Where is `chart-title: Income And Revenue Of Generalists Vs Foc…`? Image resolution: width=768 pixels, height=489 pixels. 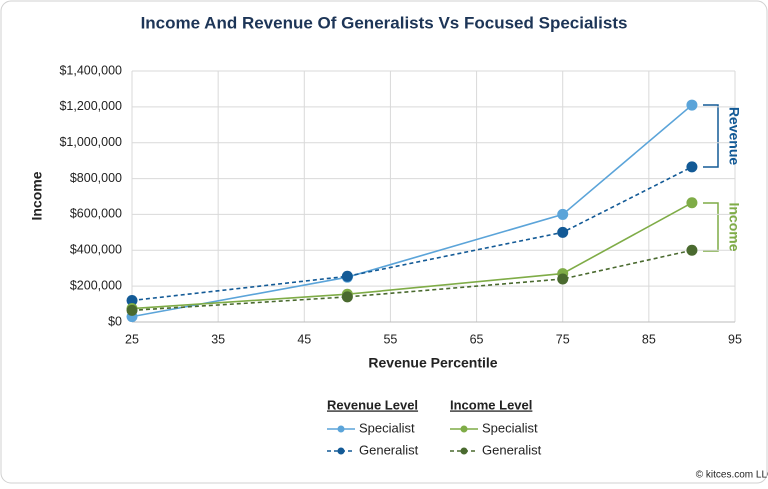 chart-title: Income And Revenue Of Generalists Vs Foc… is located at coordinates (384, 22).